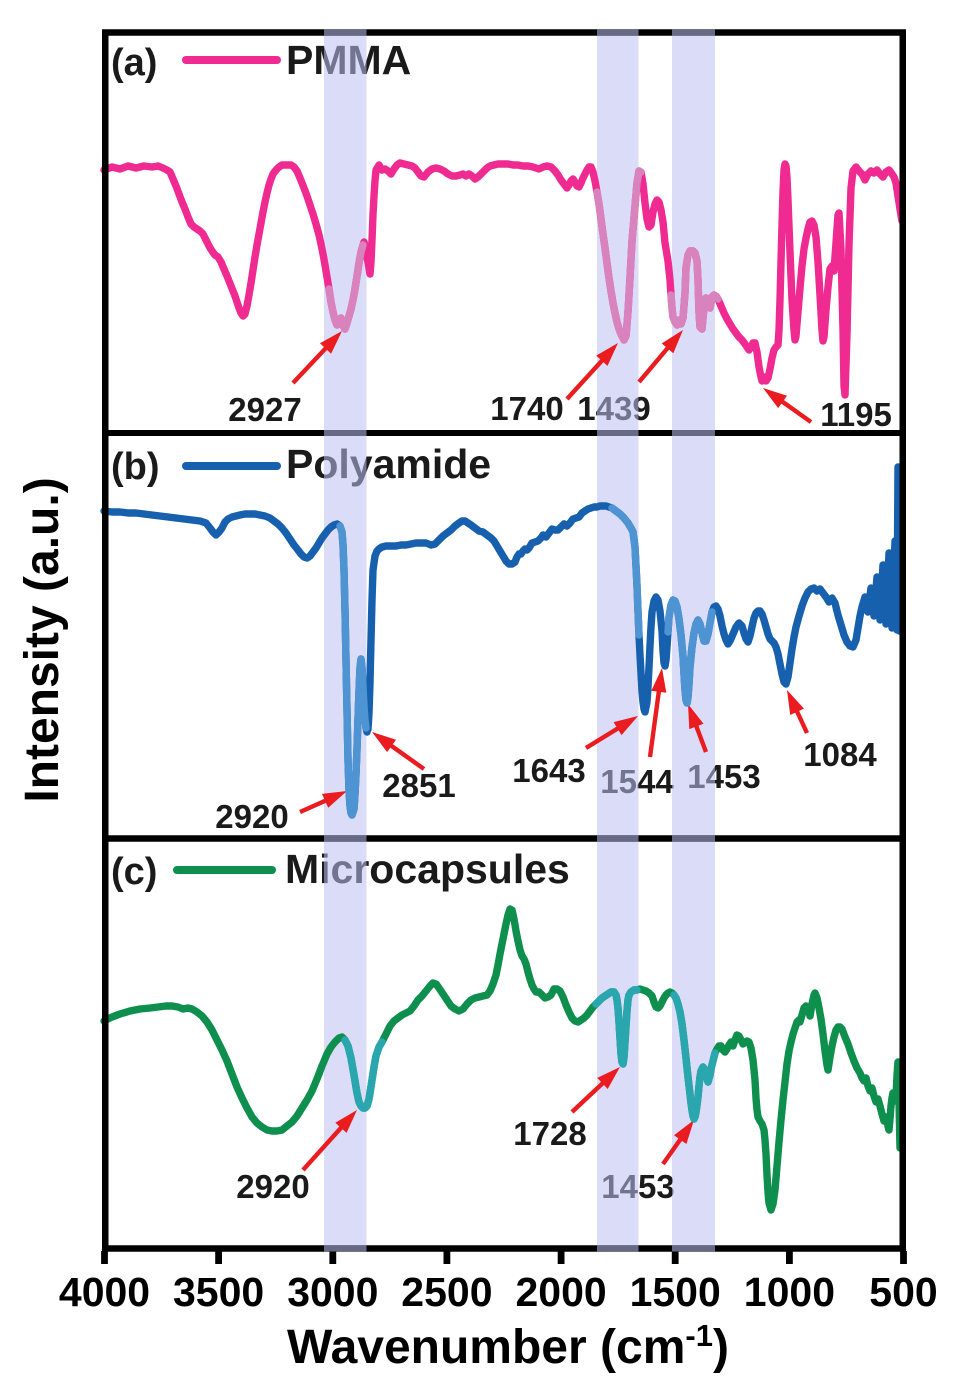 The height and width of the screenshot is (1394, 955). What do you see at coordinates (135, 467) in the screenshot?
I see `svg-text: (b)` at bounding box center [135, 467].